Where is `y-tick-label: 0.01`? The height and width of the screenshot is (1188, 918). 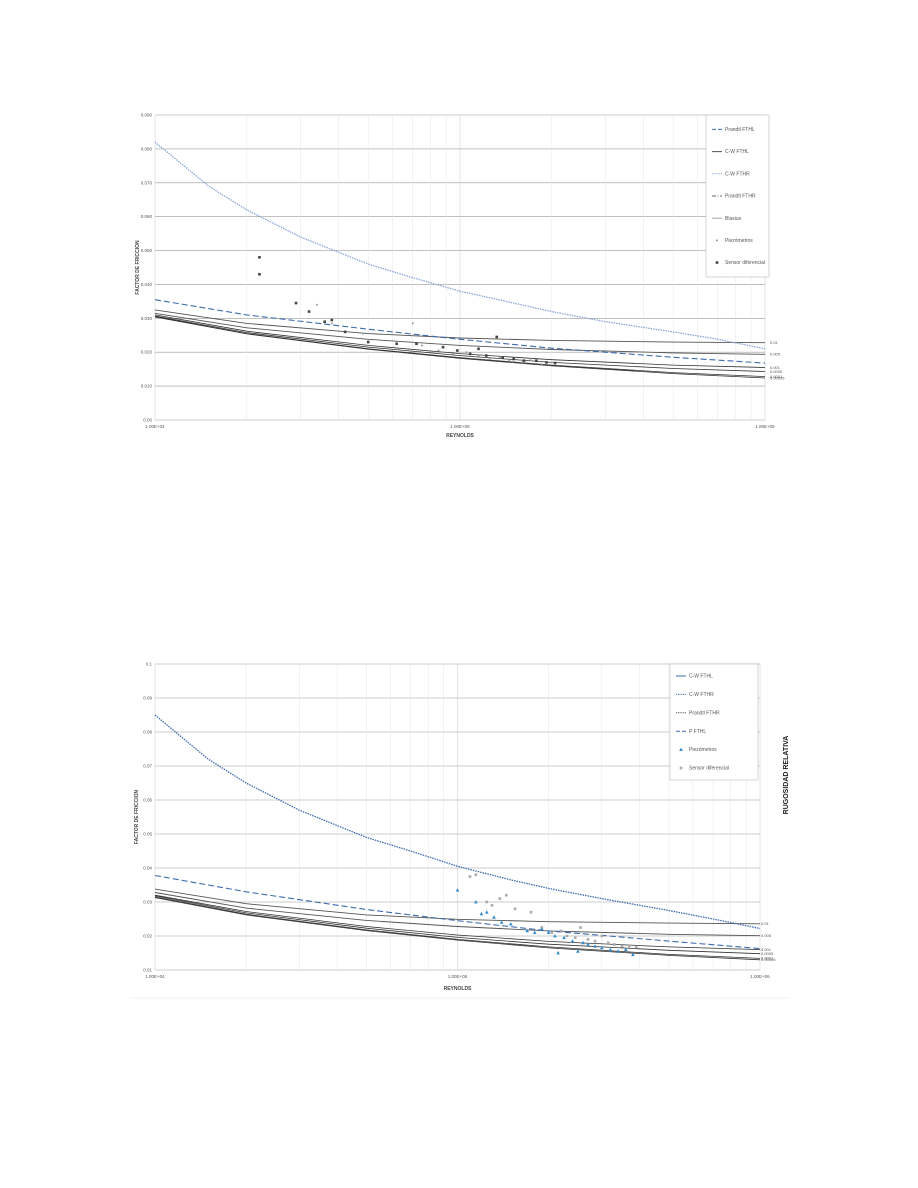 y-tick-label: 0.01 is located at coordinates (147, 970).